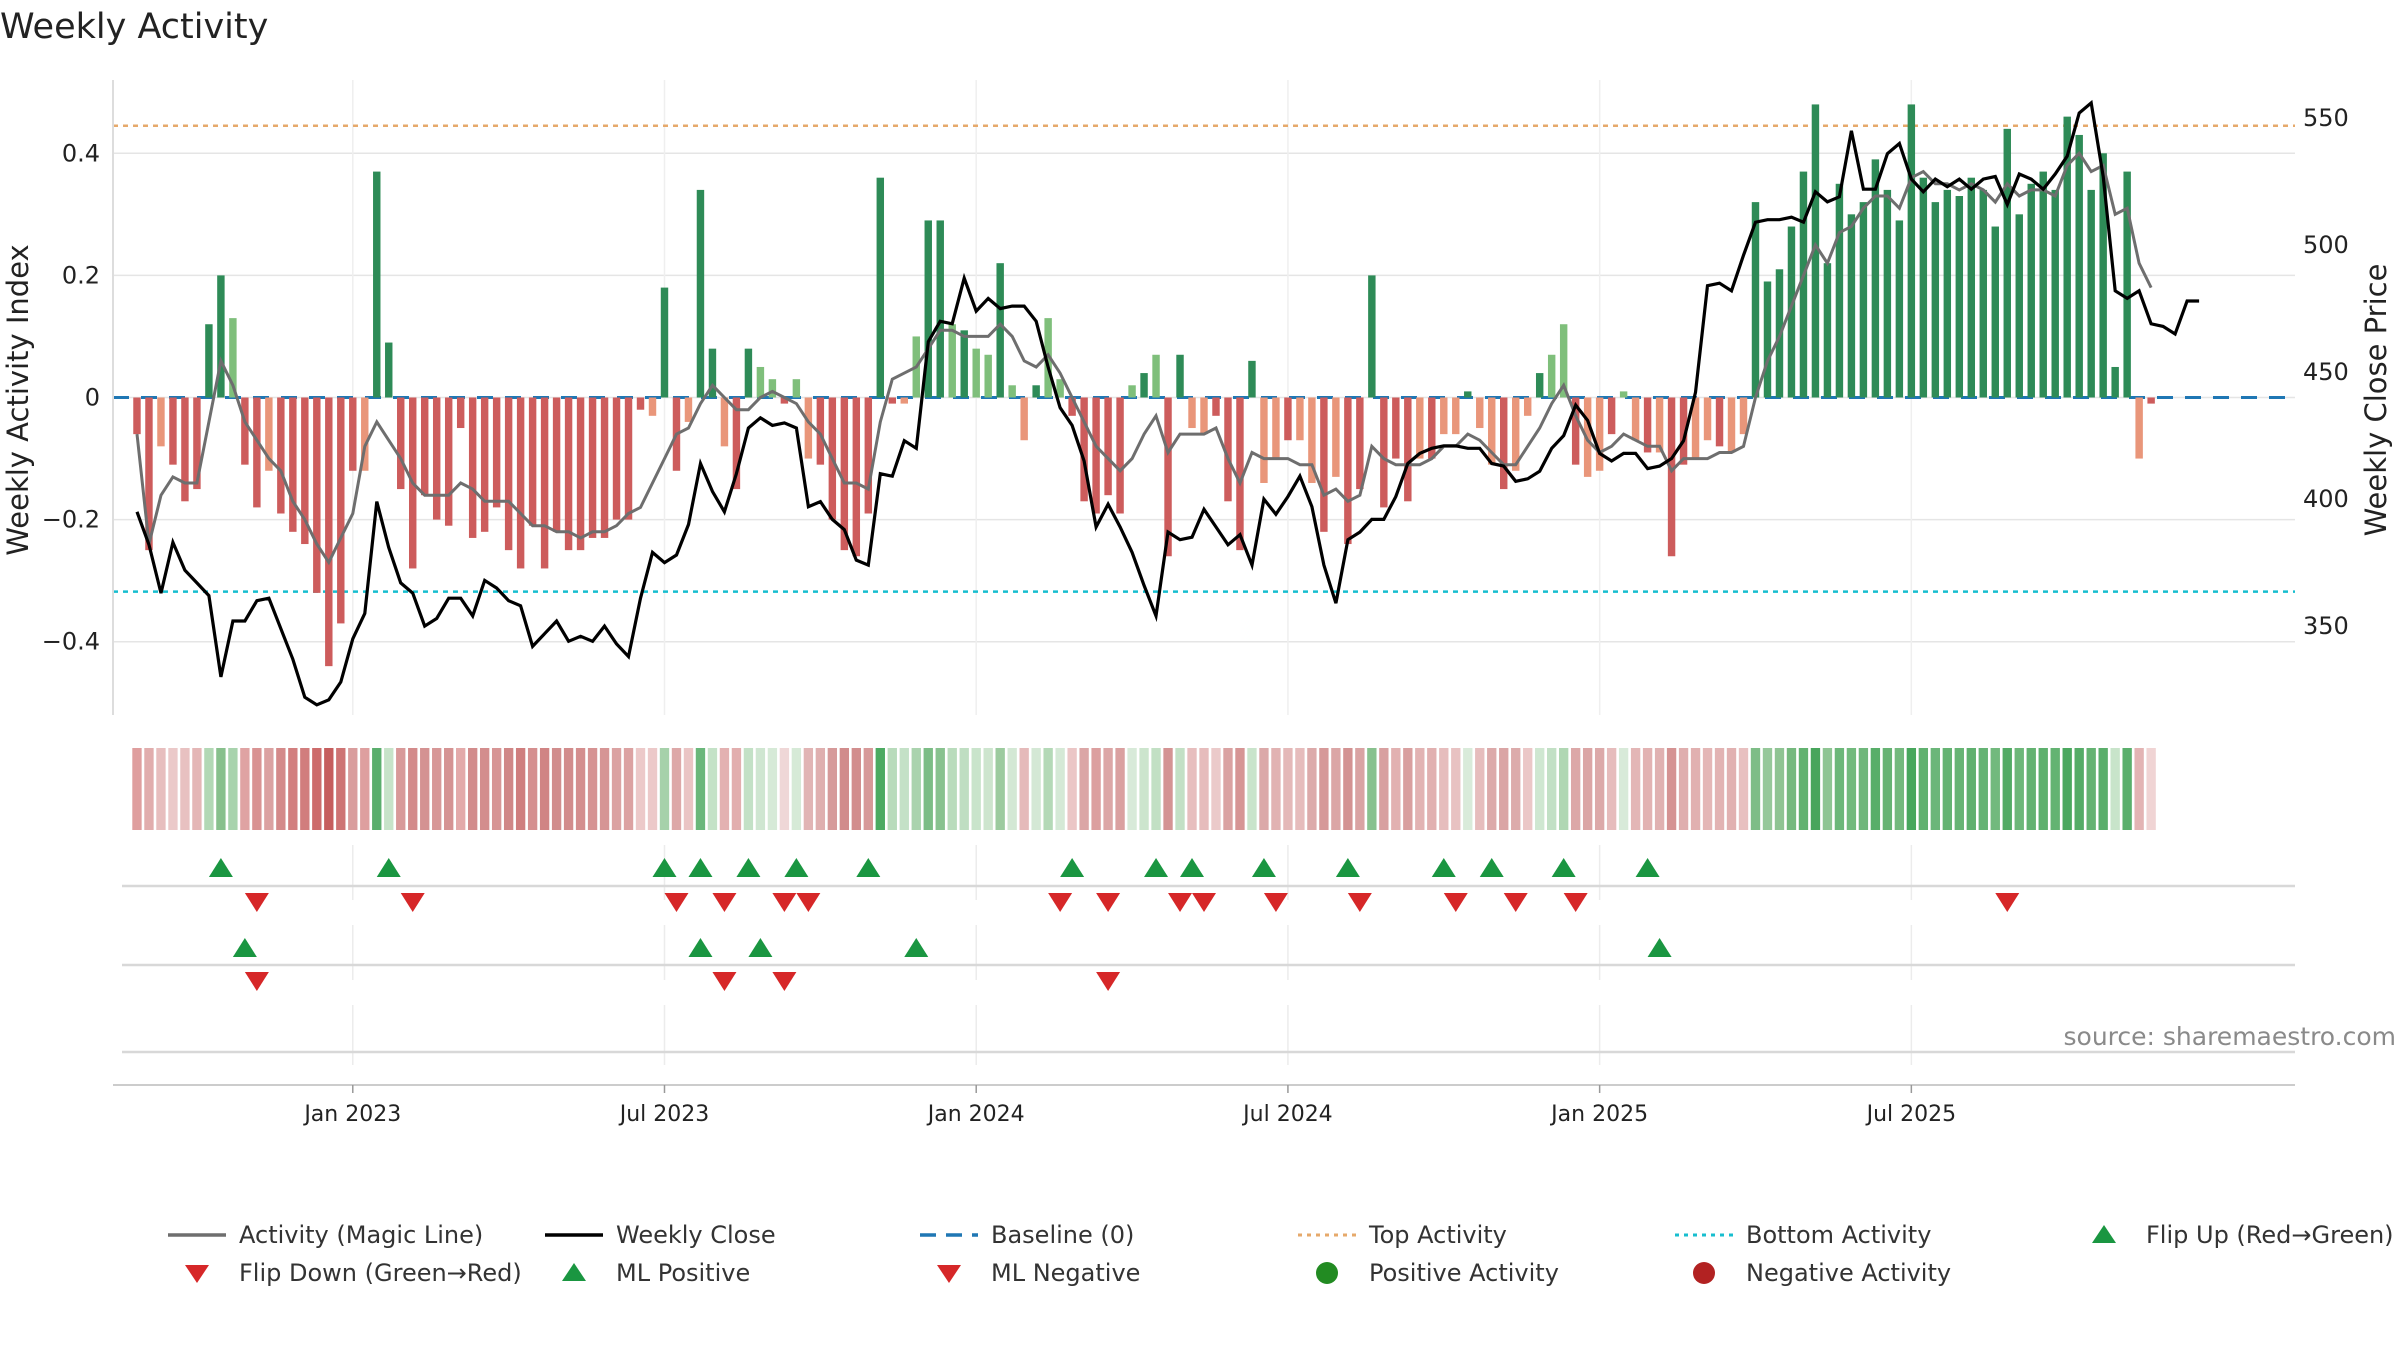 Image resolution: width=2400 pixels, height=1350 pixels. I want to click on left-tick-label: 0.2, so click(81, 275).